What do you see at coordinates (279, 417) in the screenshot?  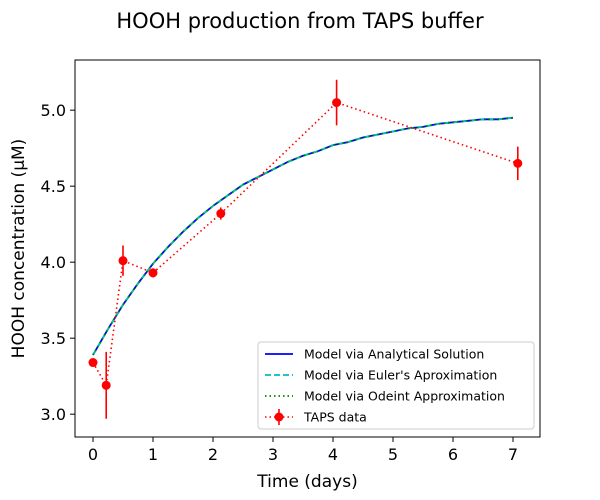 I see `legend-marker` at bounding box center [279, 417].